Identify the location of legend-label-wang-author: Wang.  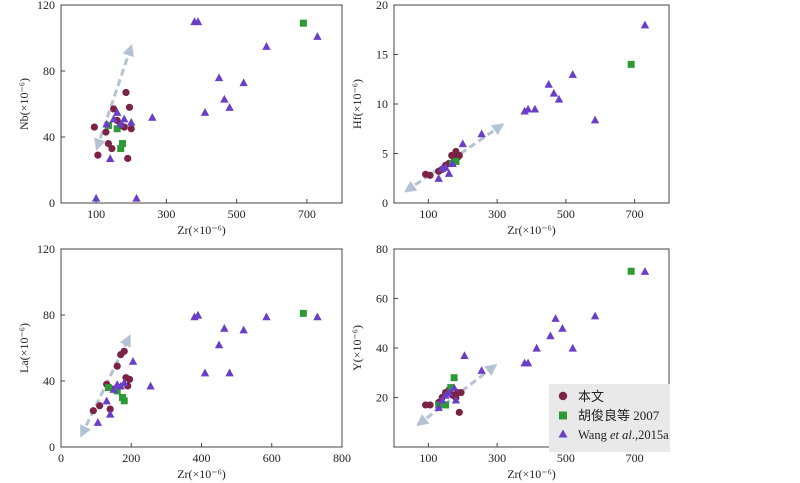
(594, 435).